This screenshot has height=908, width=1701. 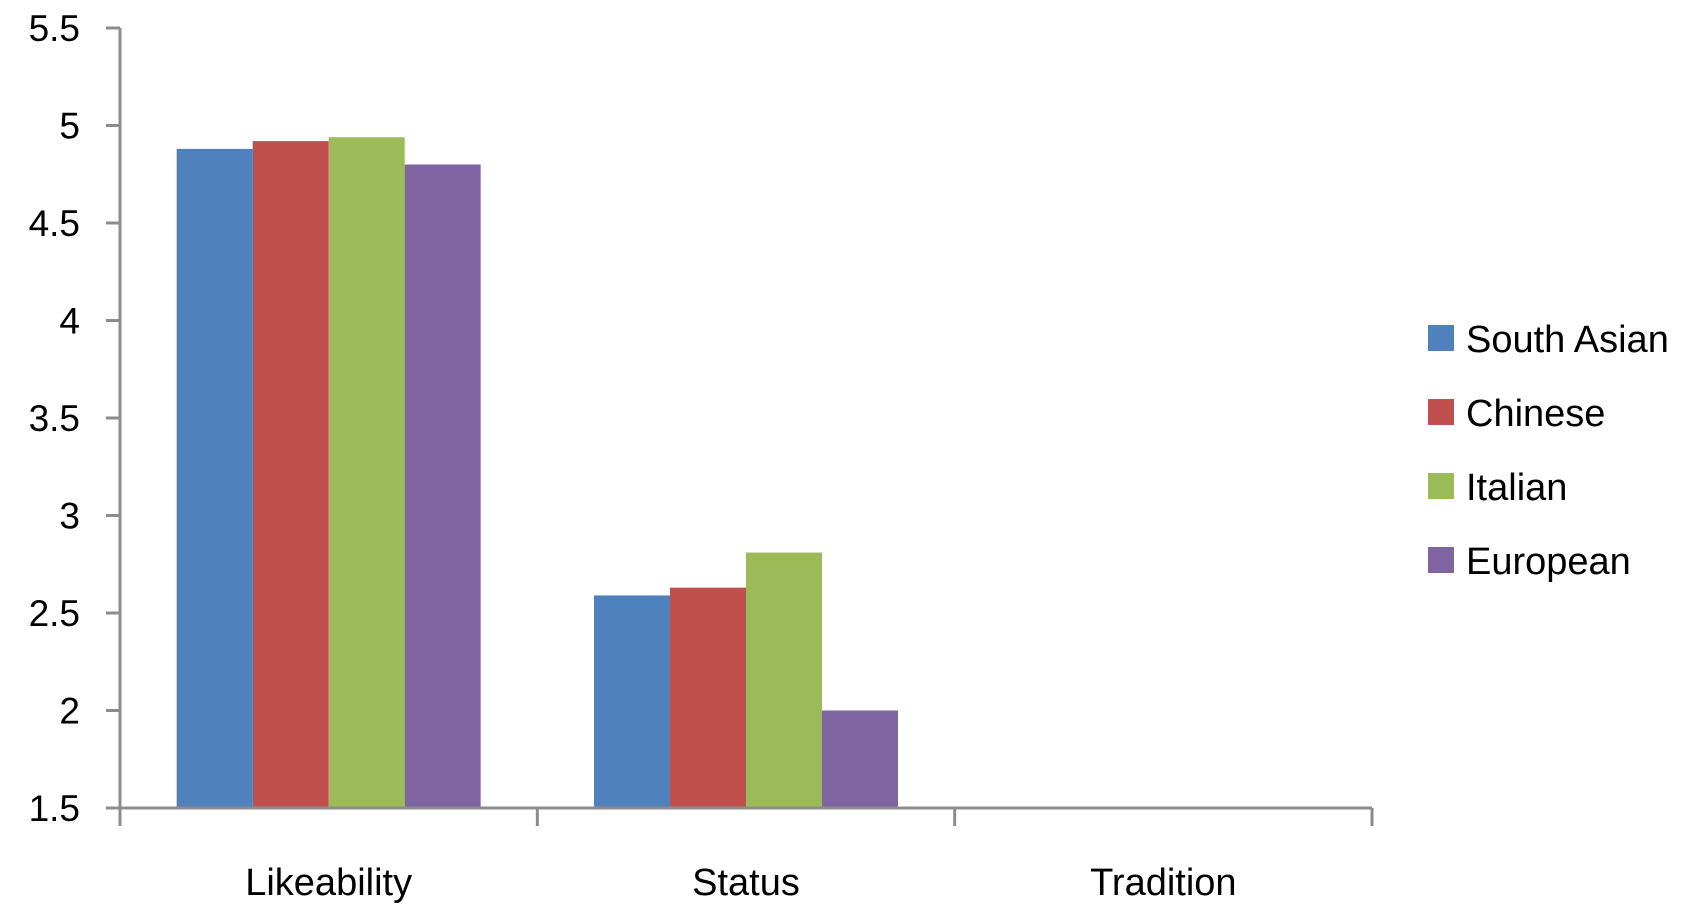 I want to click on x-category-label: Likeability, so click(x=328, y=882).